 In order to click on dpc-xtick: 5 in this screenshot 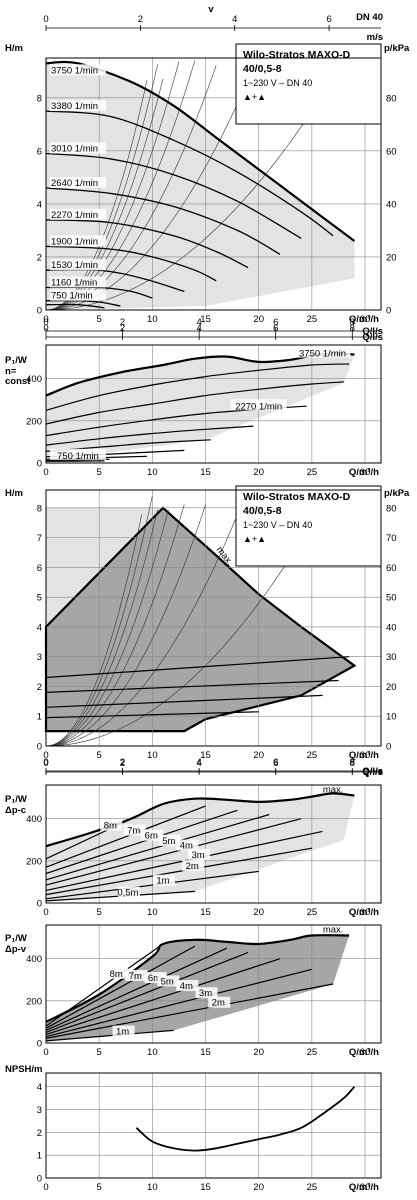, I will do `click(99, 912)`.